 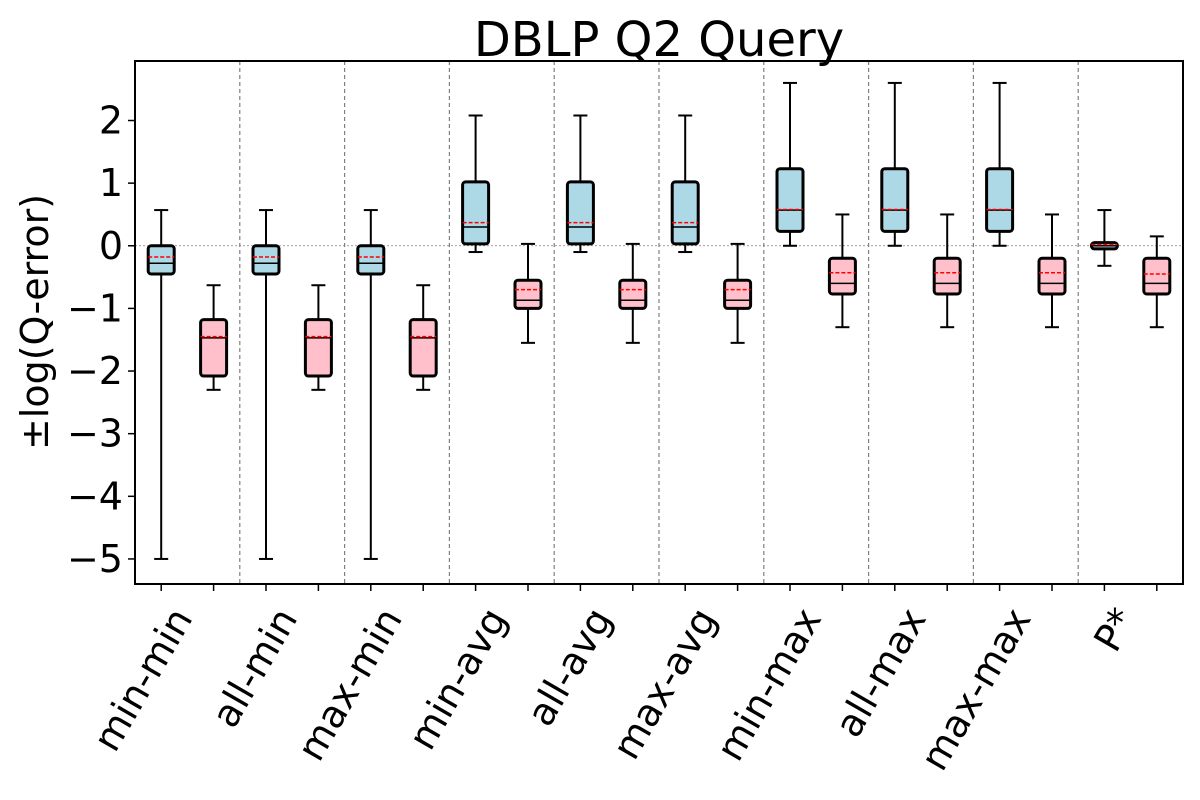 I want to click on y-tick-label: 0, so click(x=111, y=246).